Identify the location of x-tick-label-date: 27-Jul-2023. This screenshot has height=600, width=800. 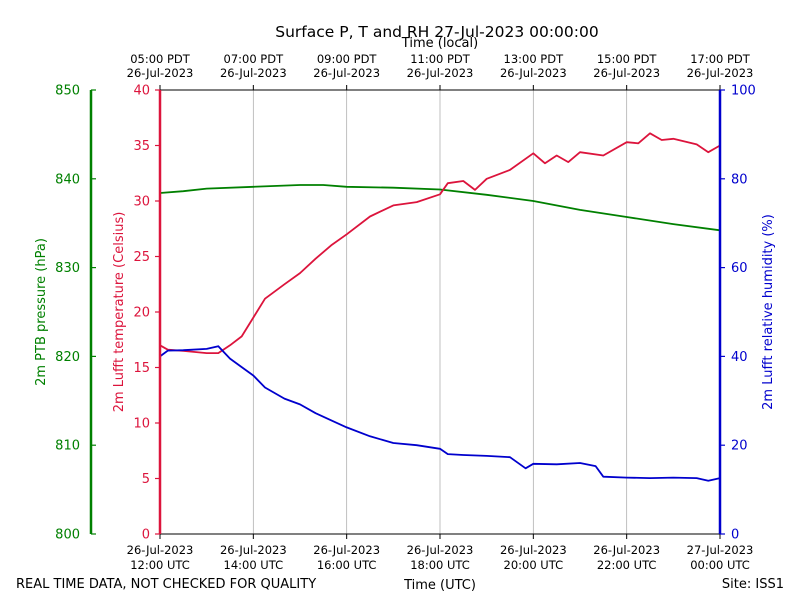
(720, 550).